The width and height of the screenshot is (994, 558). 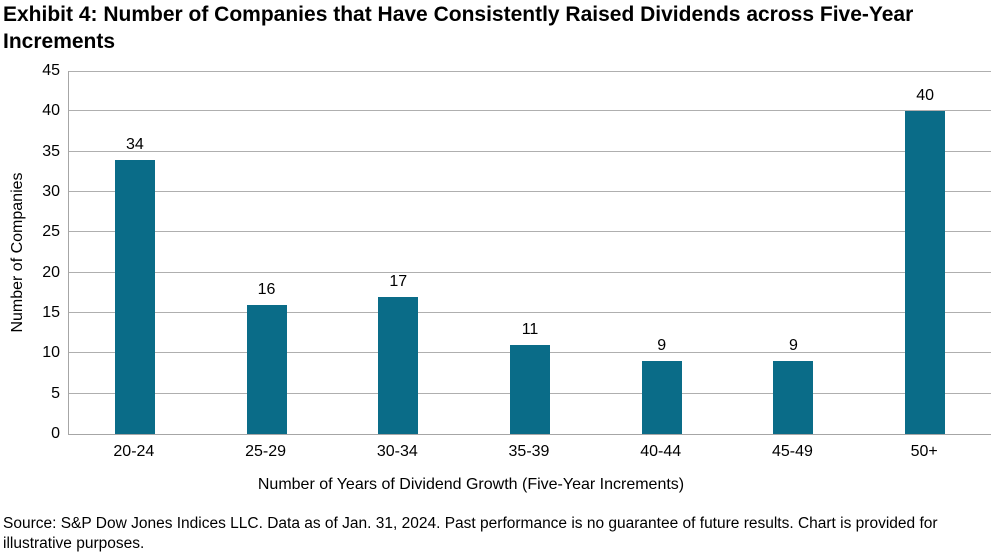 I want to click on y-tick-label: 0, so click(x=55, y=433).